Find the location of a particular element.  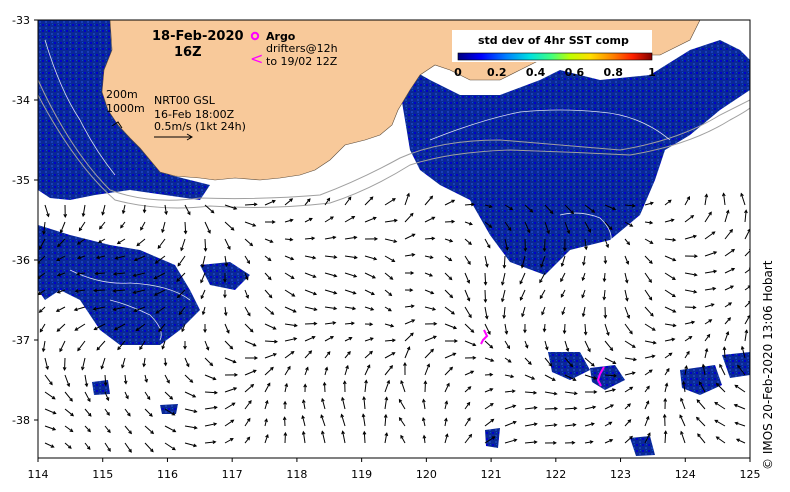

x-tick-label: 122 is located at coordinates (555, 474).